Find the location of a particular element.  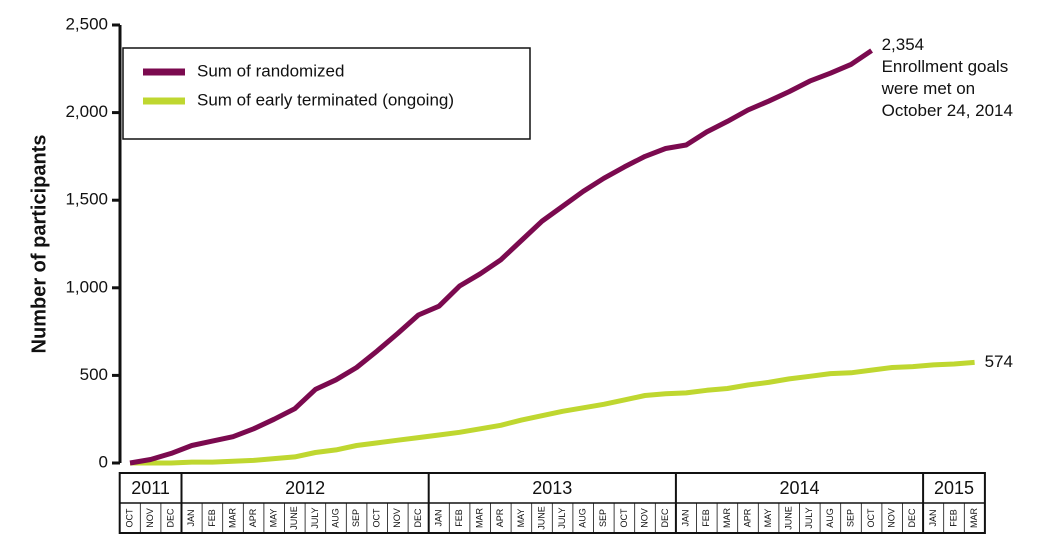

y-tick-label: 1,000 is located at coordinates (86, 286).